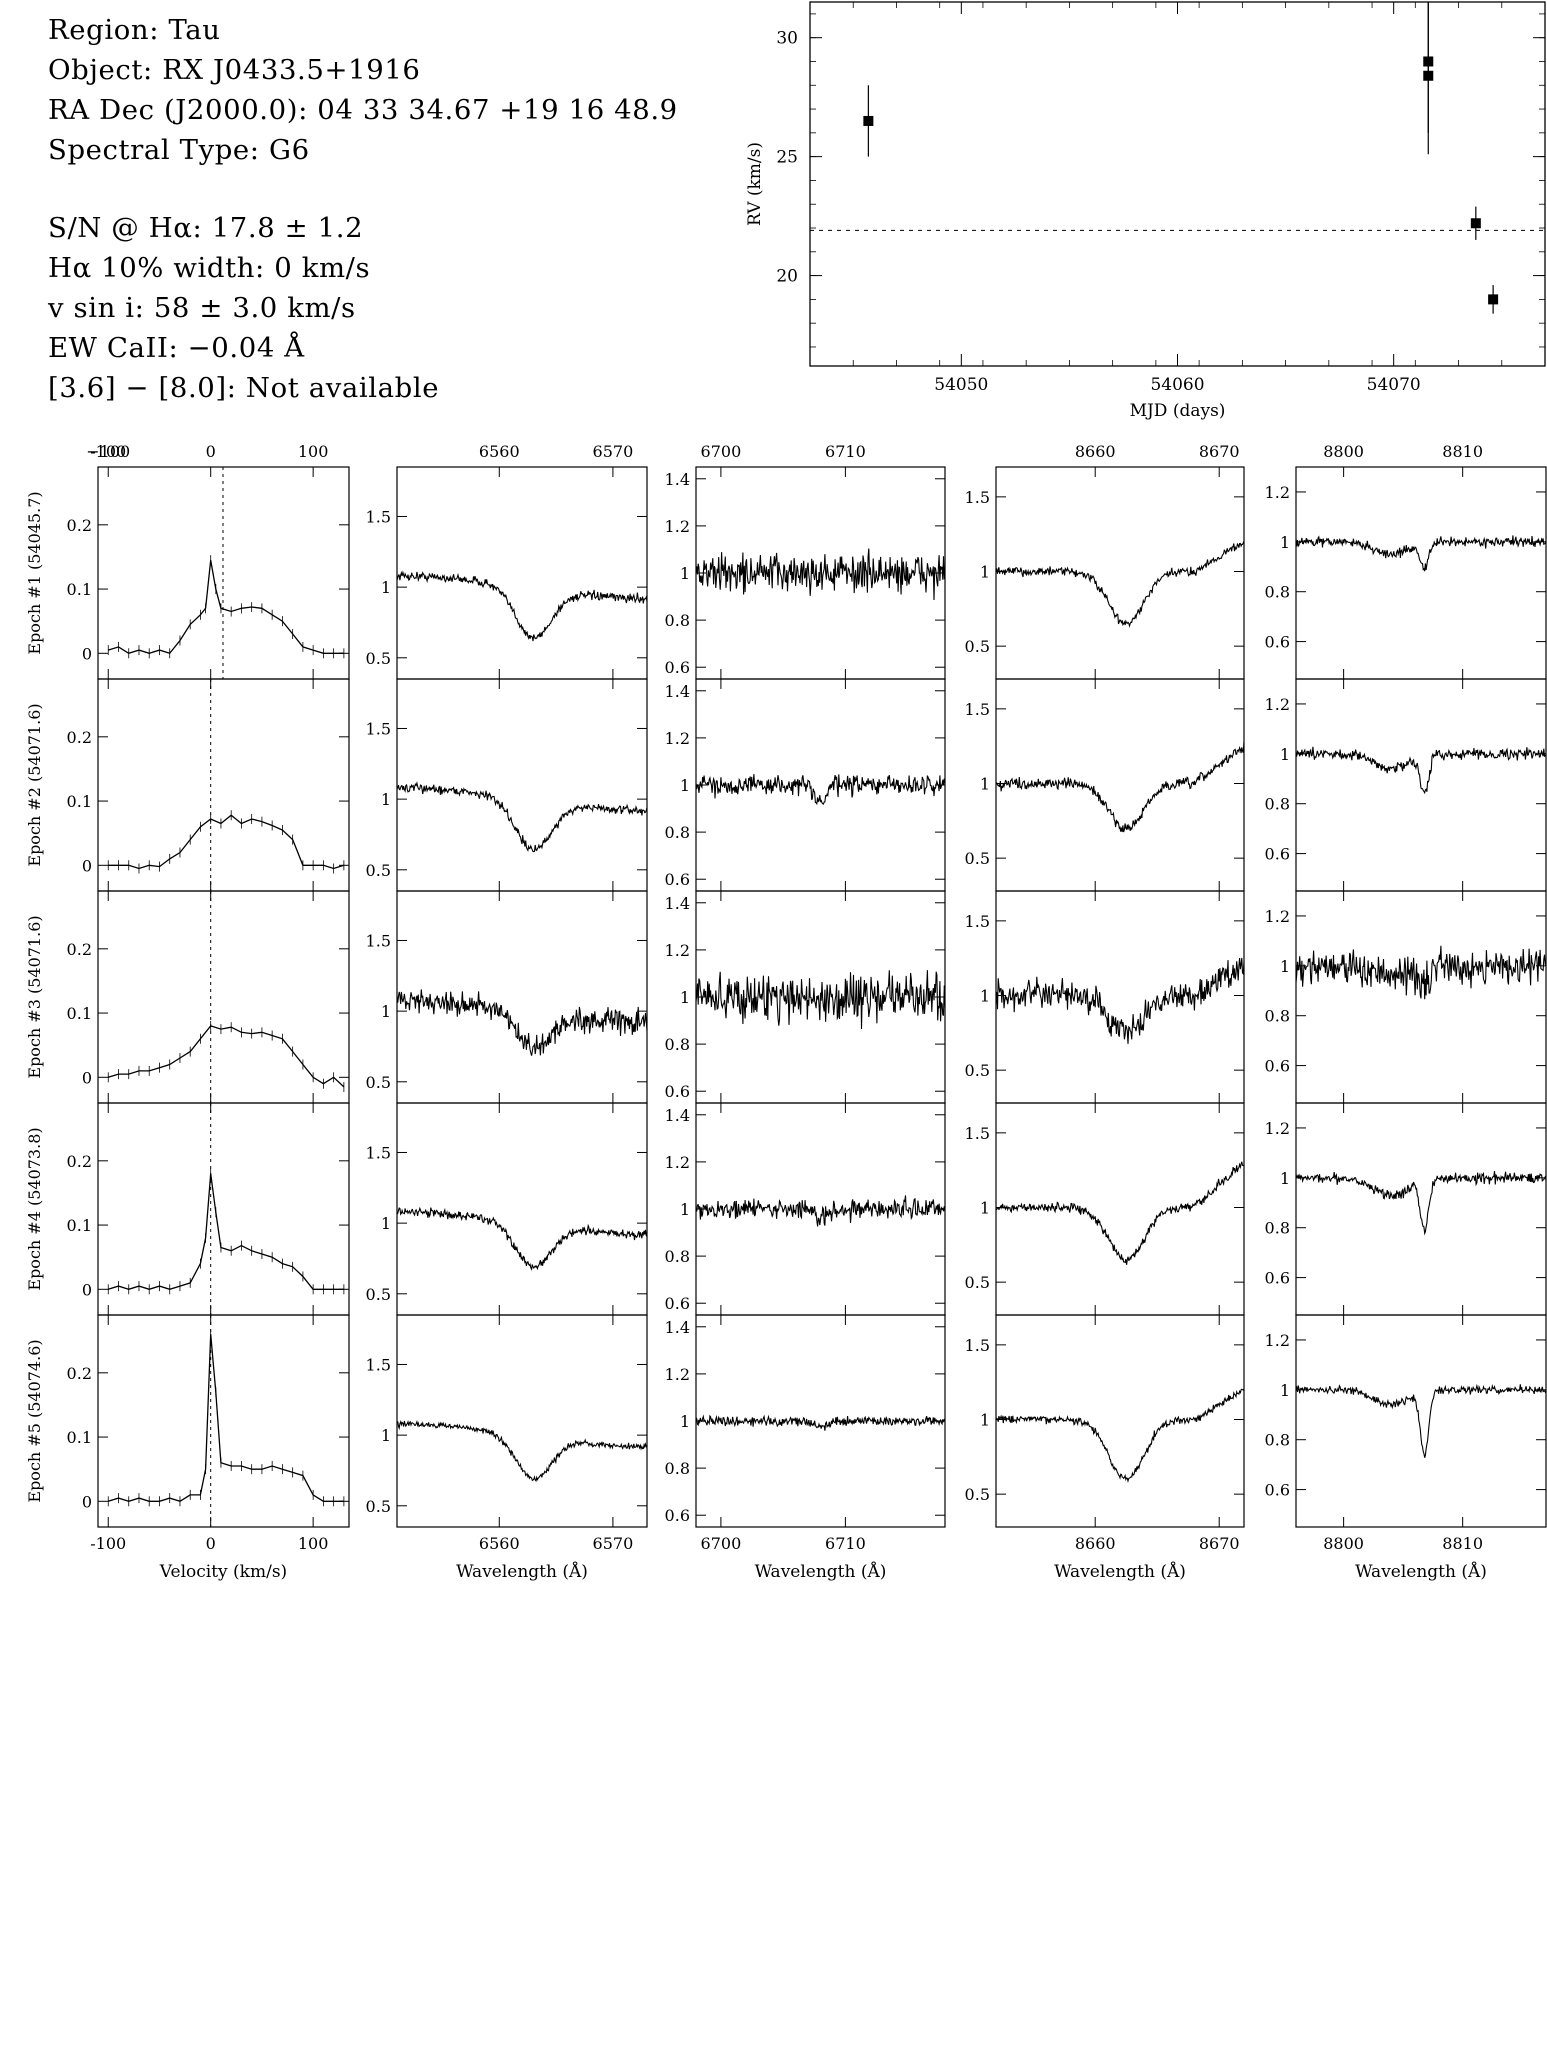  What do you see at coordinates (313, 451) in the screenshot?
I see `panel-xtick-label-top: 100` at bounding box center [313, 451].